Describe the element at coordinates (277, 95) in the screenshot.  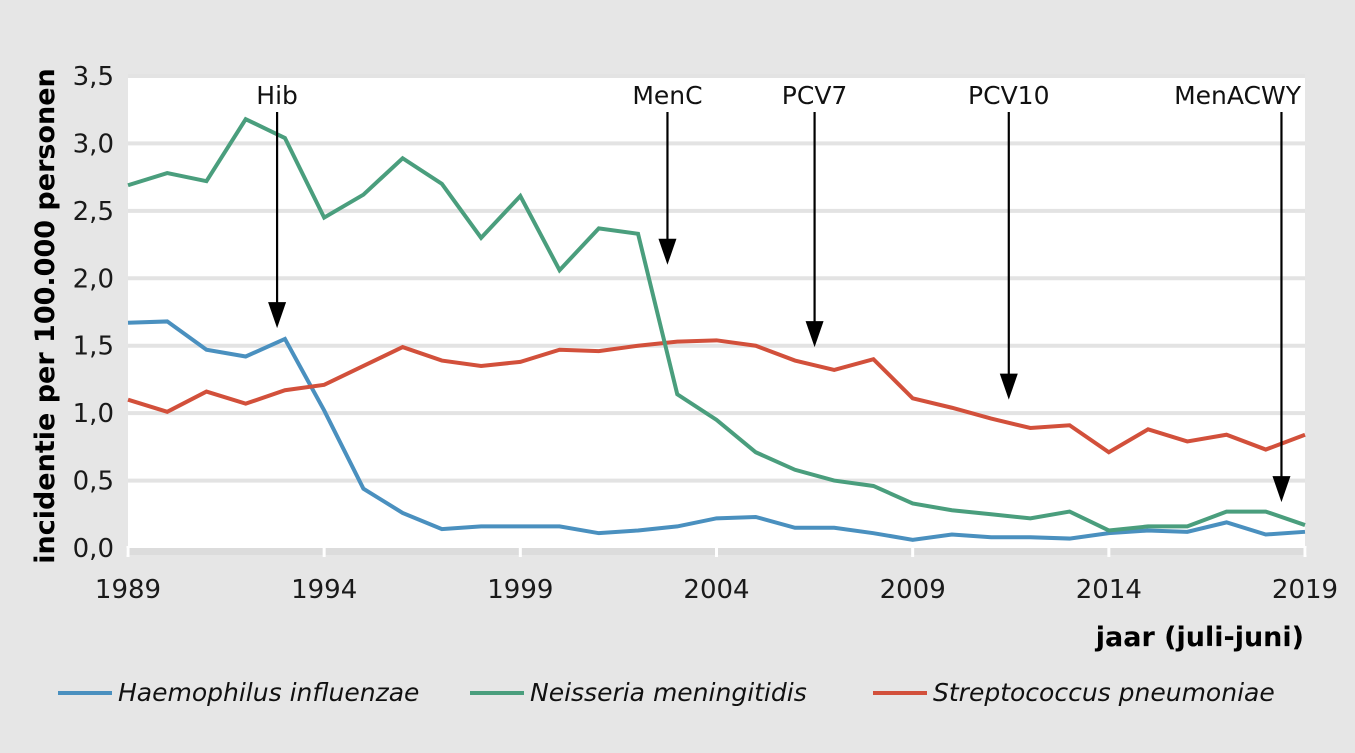
I see `annotation-label: Hib` at that location.